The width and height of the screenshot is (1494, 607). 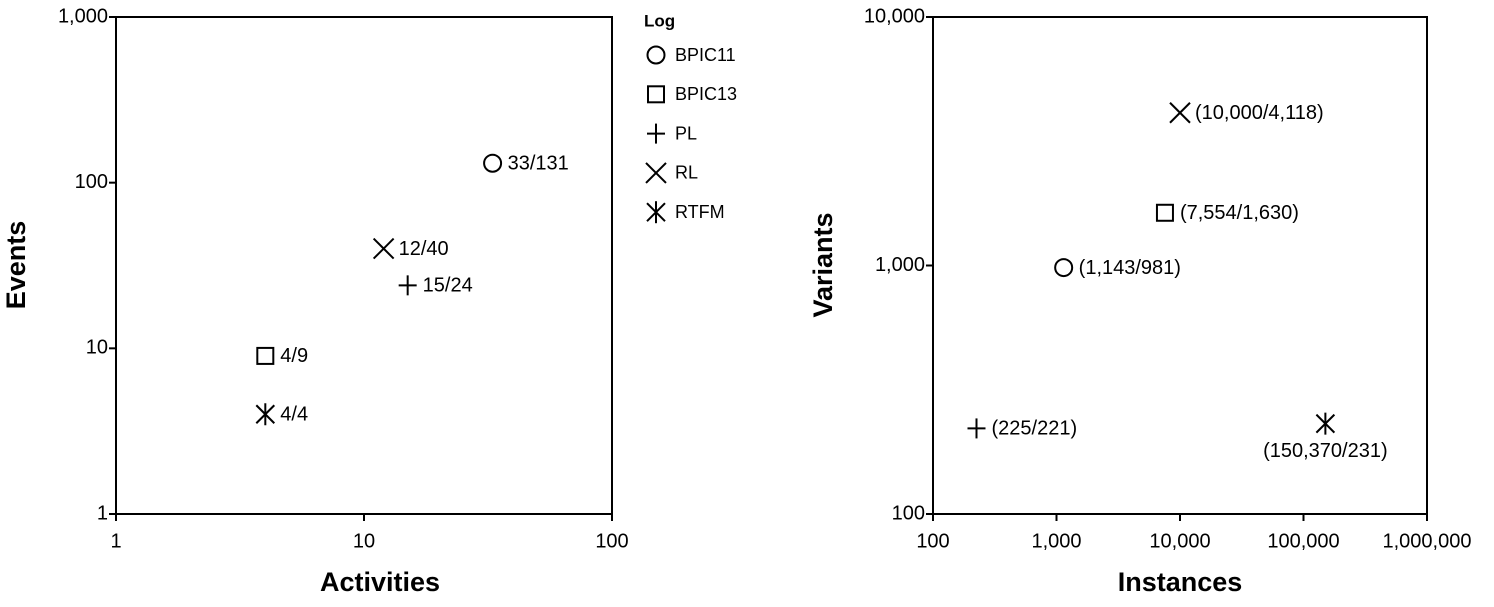 What do you see at coordinates (16, 265) in the screenshot?
I see `y-axis-title: Events` at bounding box center [16, 265].